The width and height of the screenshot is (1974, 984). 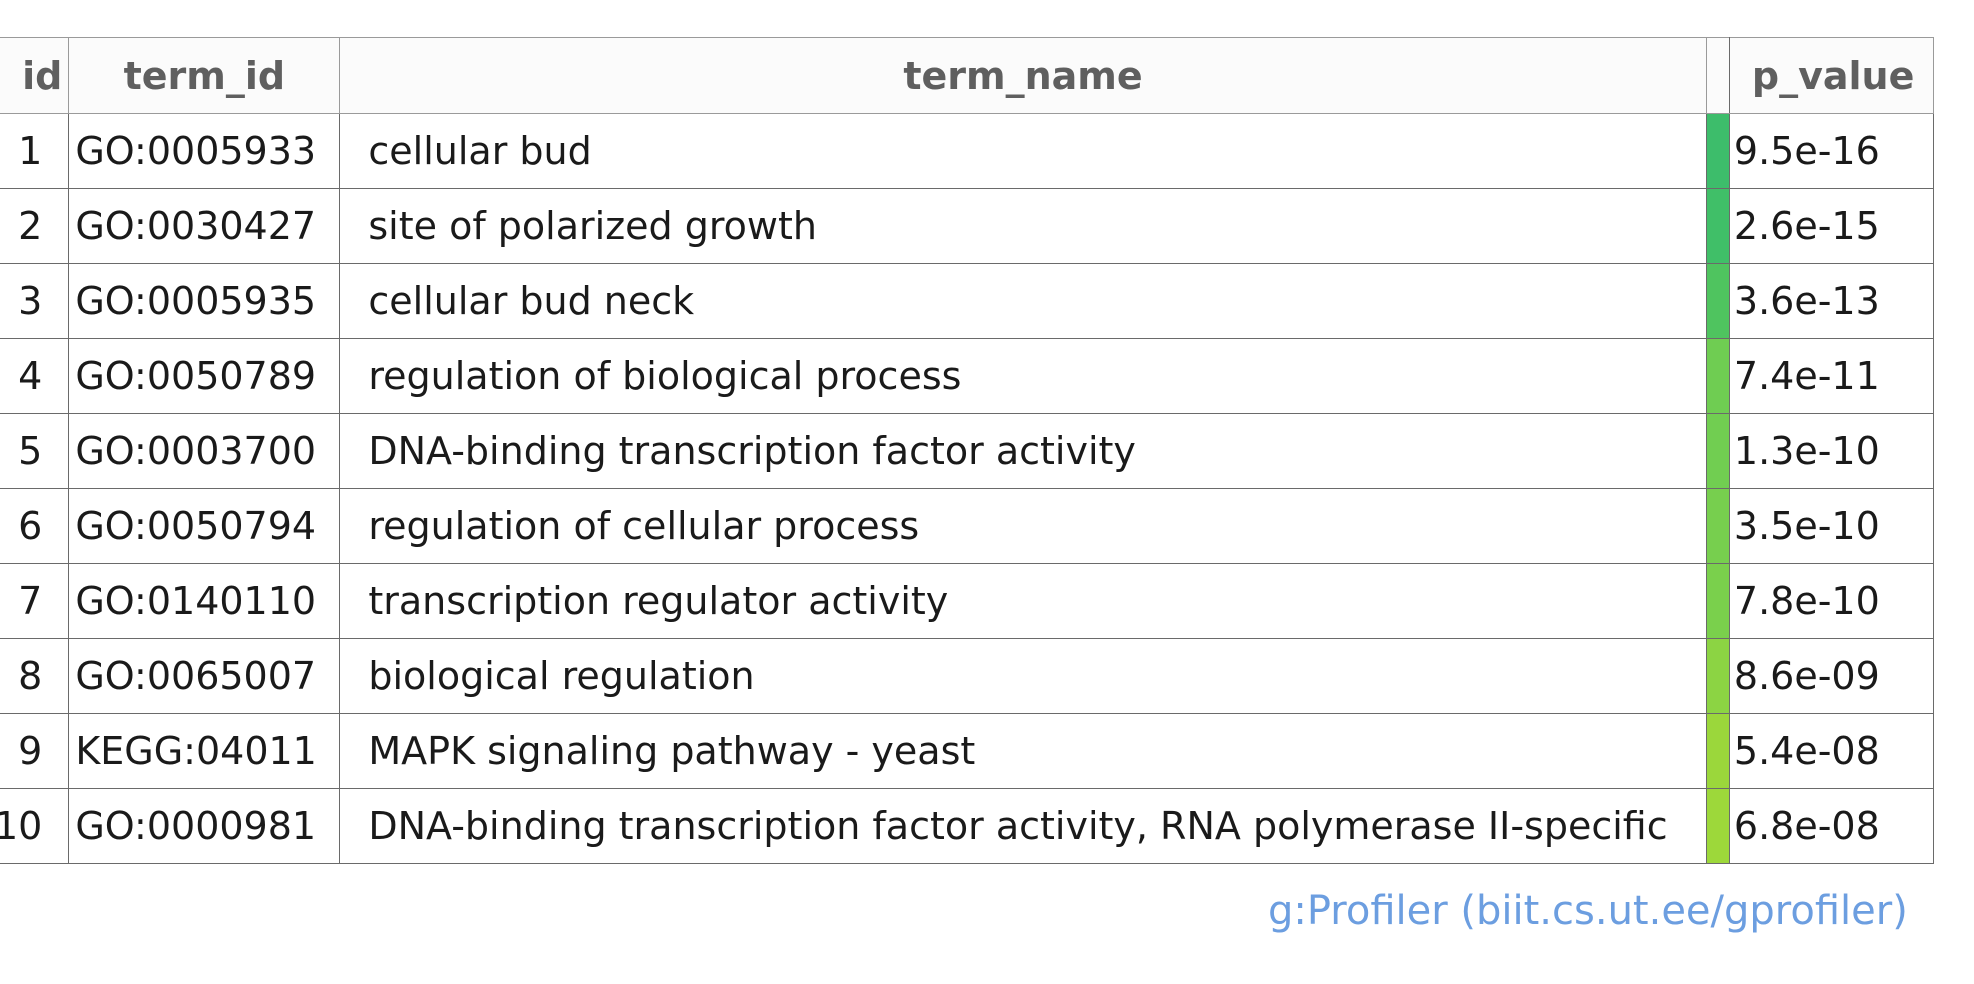 What do you see at coordinates (1831, 601) in the screenshot?
I see `cell-p-value: 7.8e-10` at bounding box center [1831, 601].